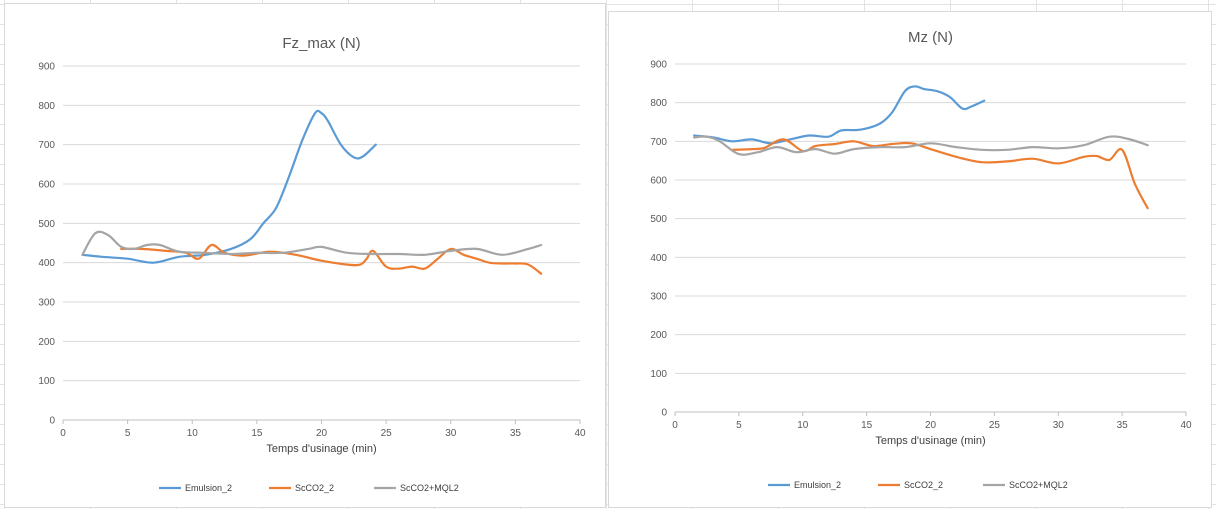 The image size is (1216, 509). Describe the element at coordinates (257, 433) in the screenshot. I see `fz-xtick-15: 15` at that location.